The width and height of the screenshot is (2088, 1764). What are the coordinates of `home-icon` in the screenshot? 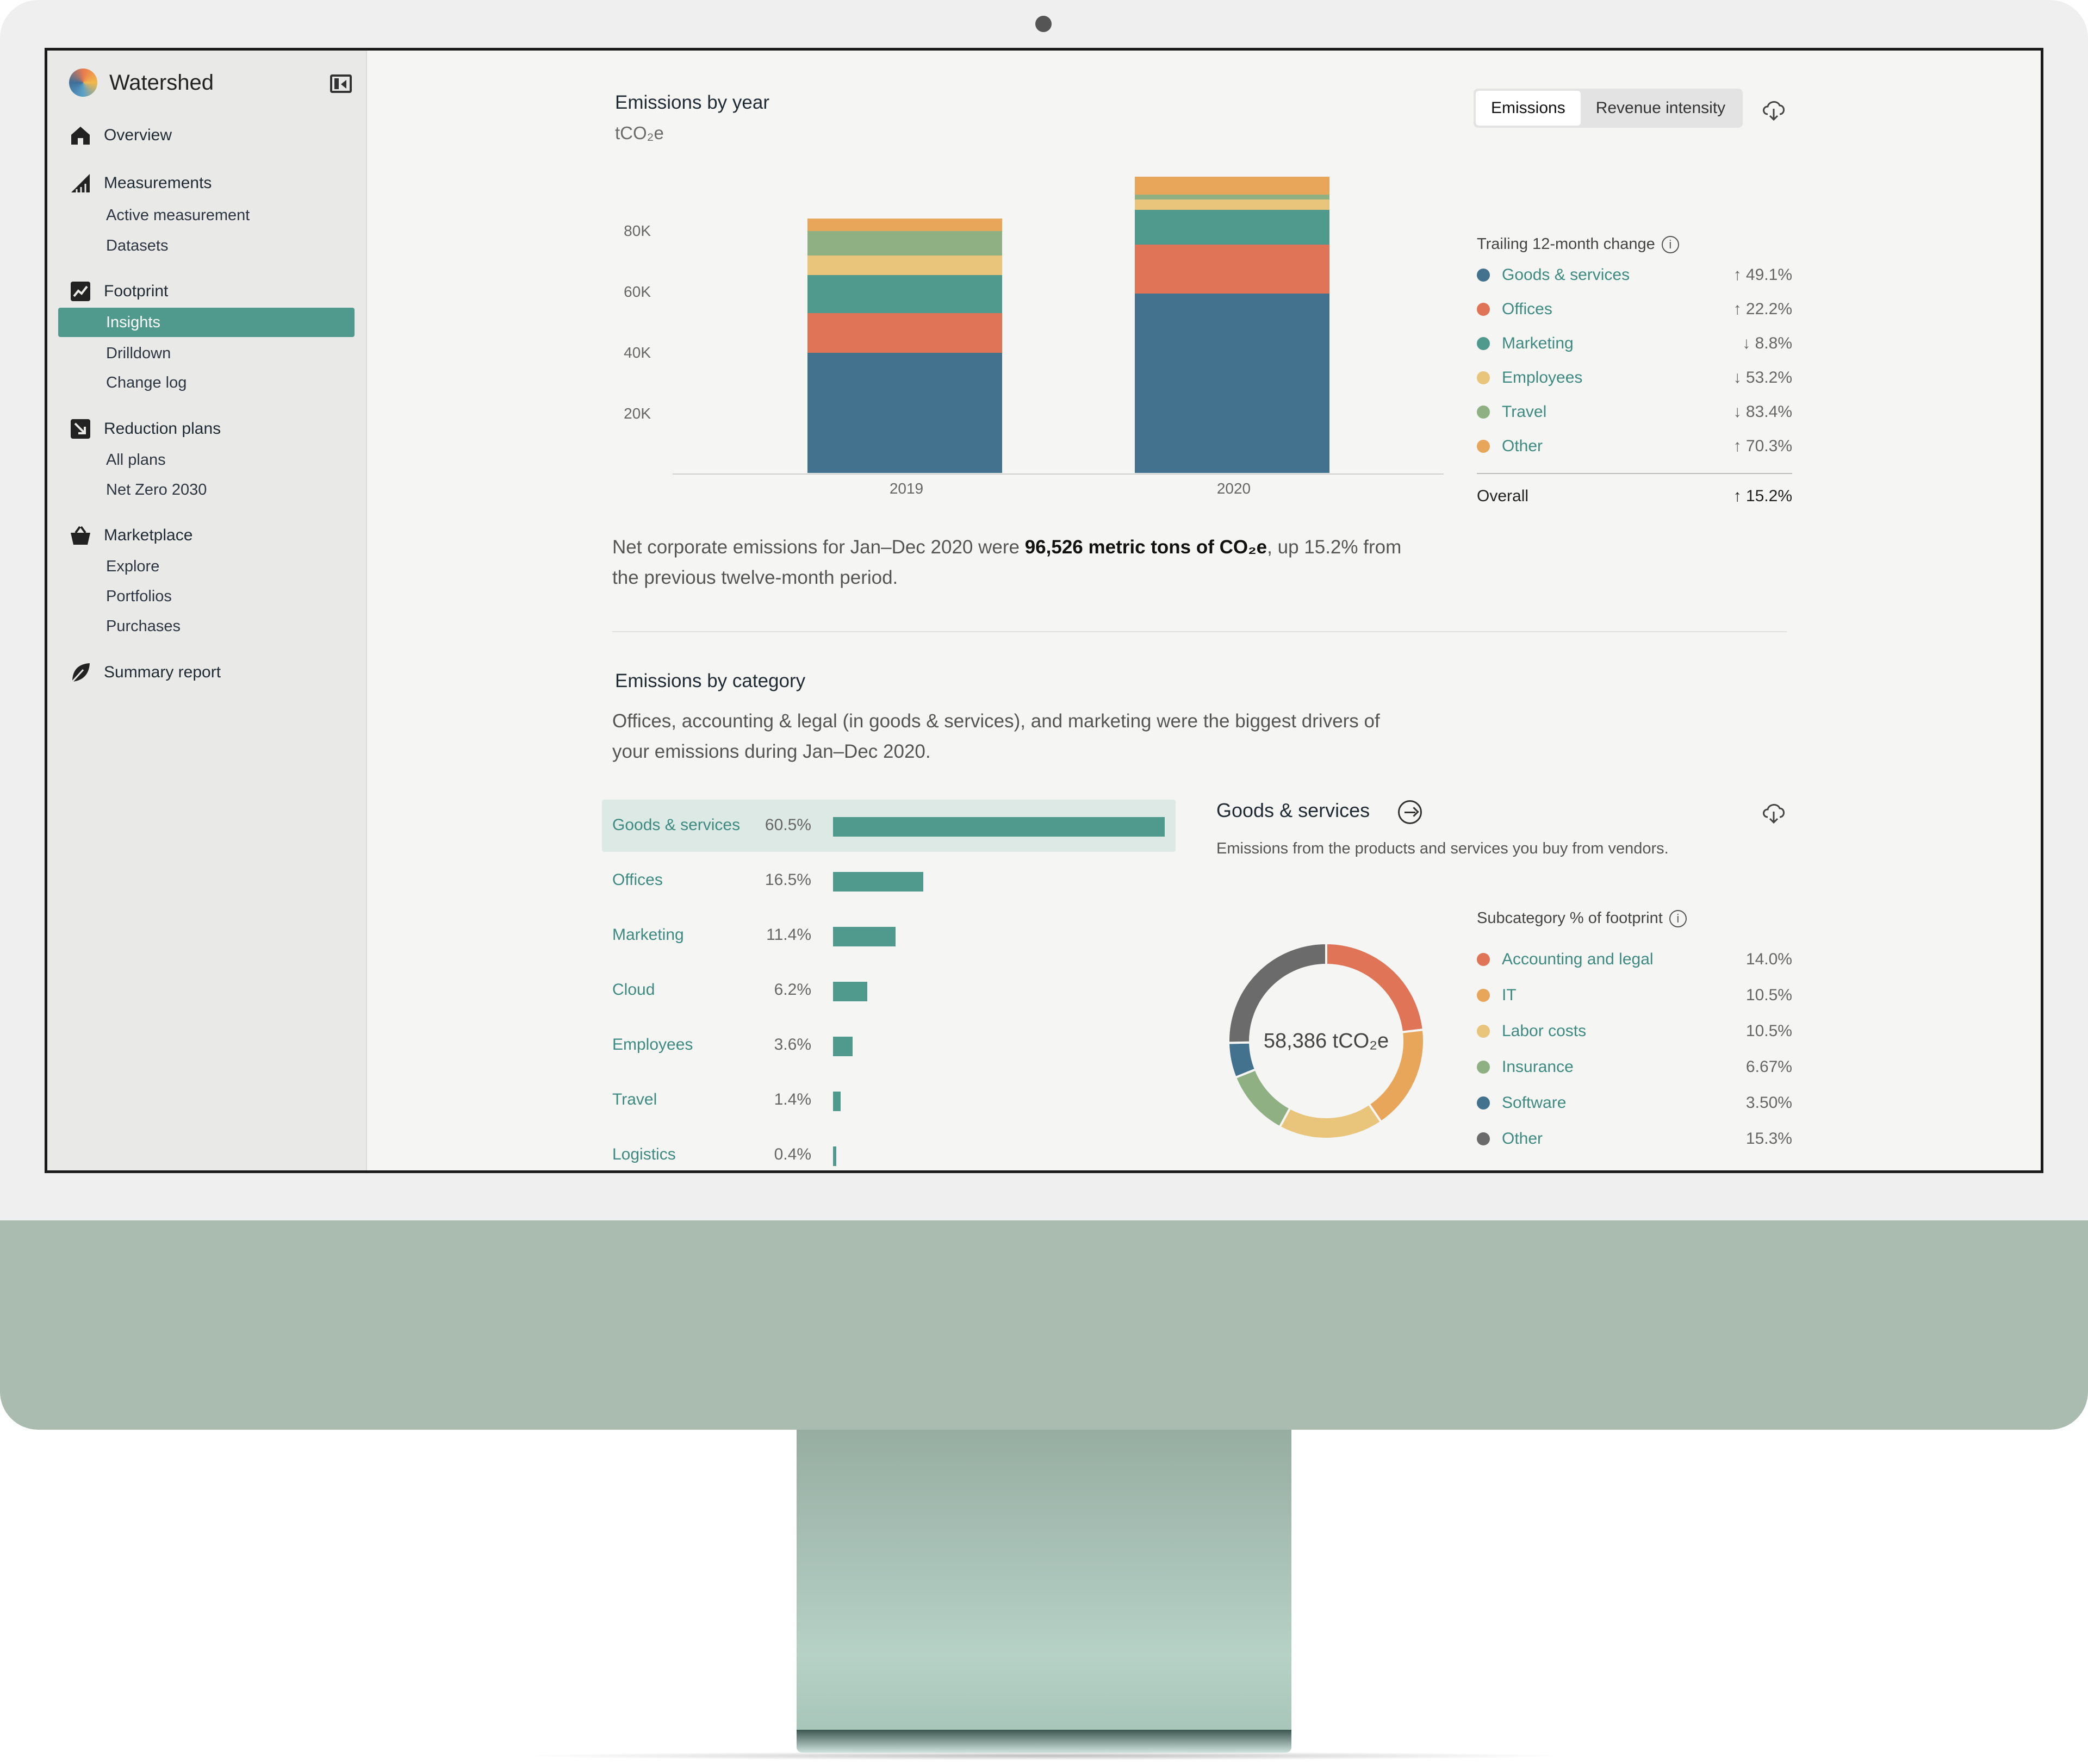 It's located at (80, 136).